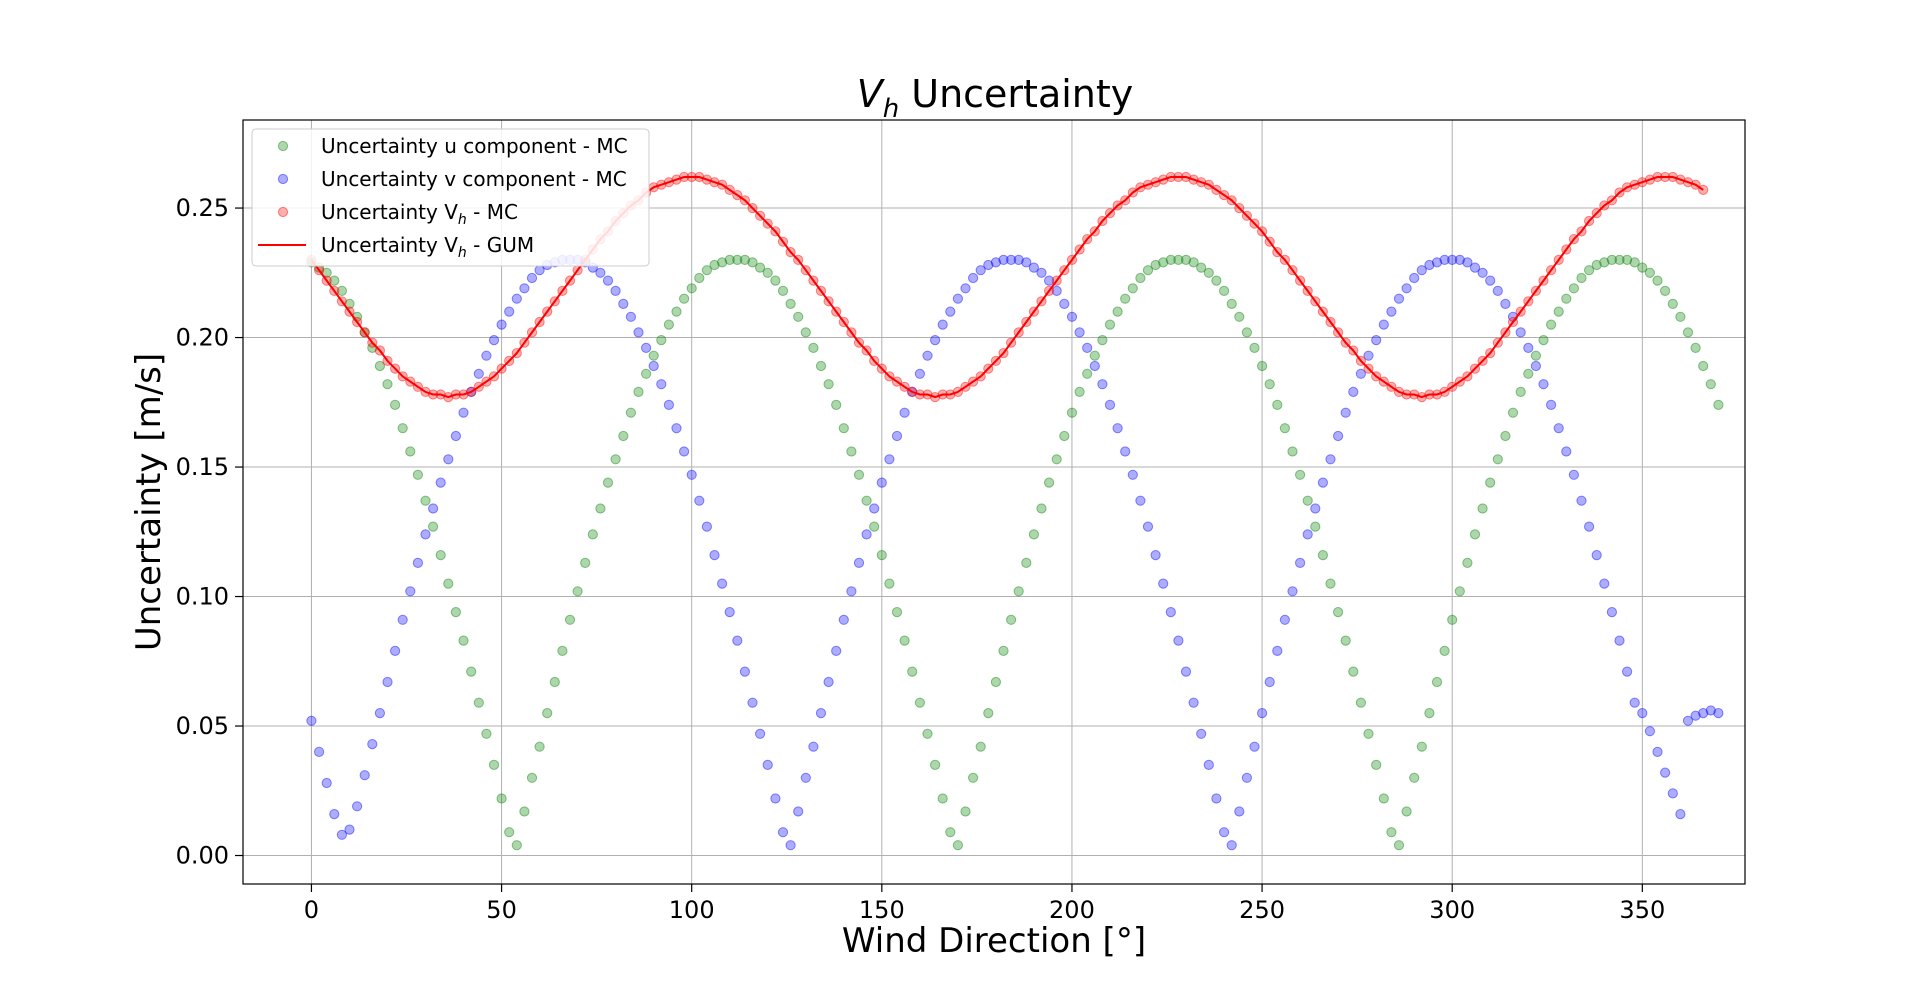 The height and width of the screenshot is (983, 1920). I want to click on x-tick-label: 300, so click(1452, 910).